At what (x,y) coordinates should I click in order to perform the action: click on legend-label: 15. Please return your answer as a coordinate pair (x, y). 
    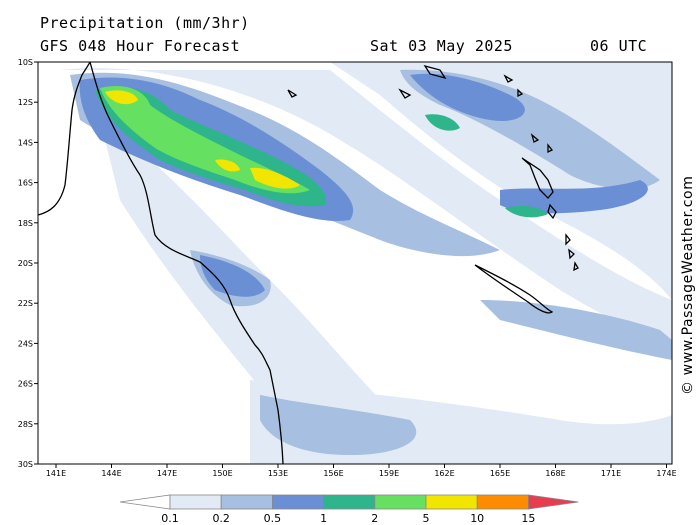
    Looking at the image, I should click on (528, 518).